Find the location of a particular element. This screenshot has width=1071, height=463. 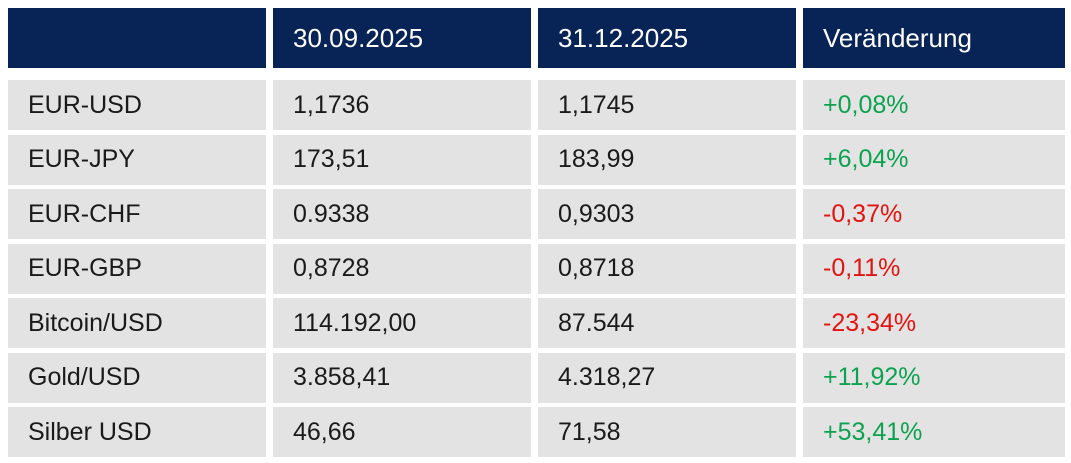

value-31-12-cell: 87.544 is located at coordinates (667, 323).